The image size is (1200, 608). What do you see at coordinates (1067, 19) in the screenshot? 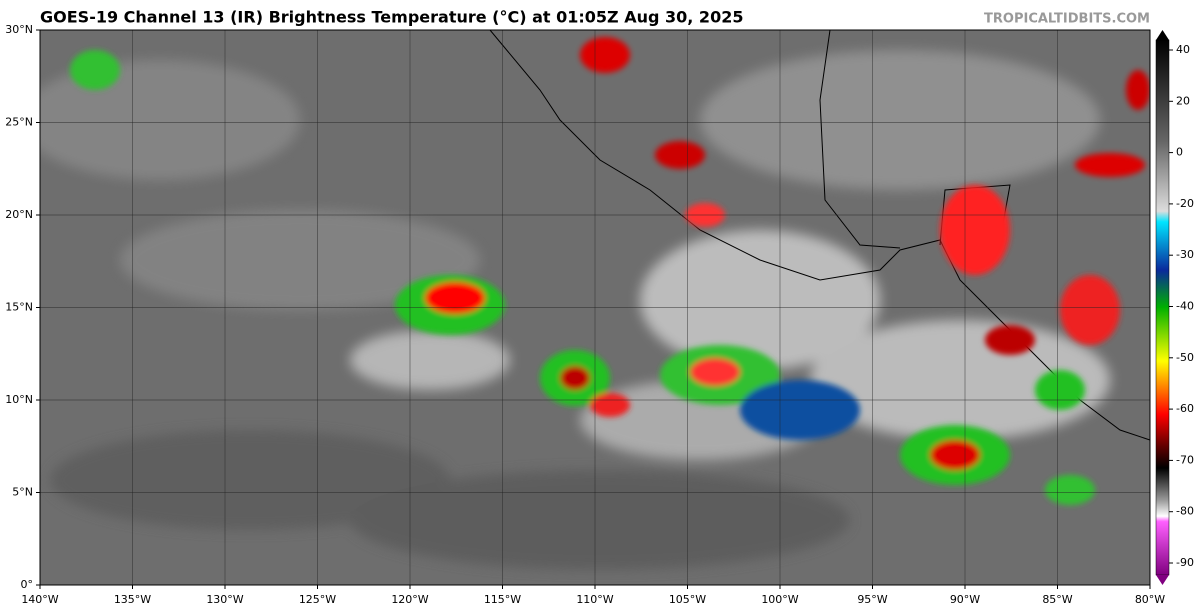
I see `watermark: TROPICALTIDBITS.COM` at bounding box center [1067, 19].